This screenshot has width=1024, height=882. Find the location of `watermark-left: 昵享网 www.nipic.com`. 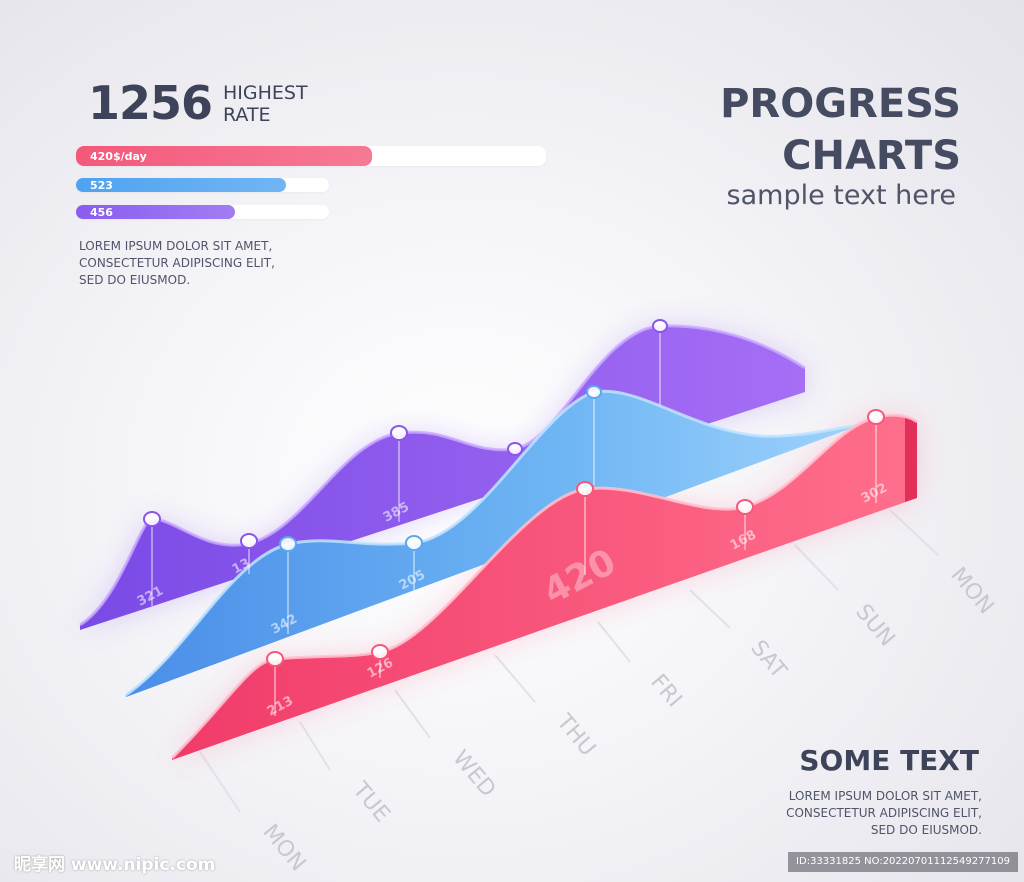

watermark-left: 昵享网 www.nipic.com is located at coordinates (115, 865).